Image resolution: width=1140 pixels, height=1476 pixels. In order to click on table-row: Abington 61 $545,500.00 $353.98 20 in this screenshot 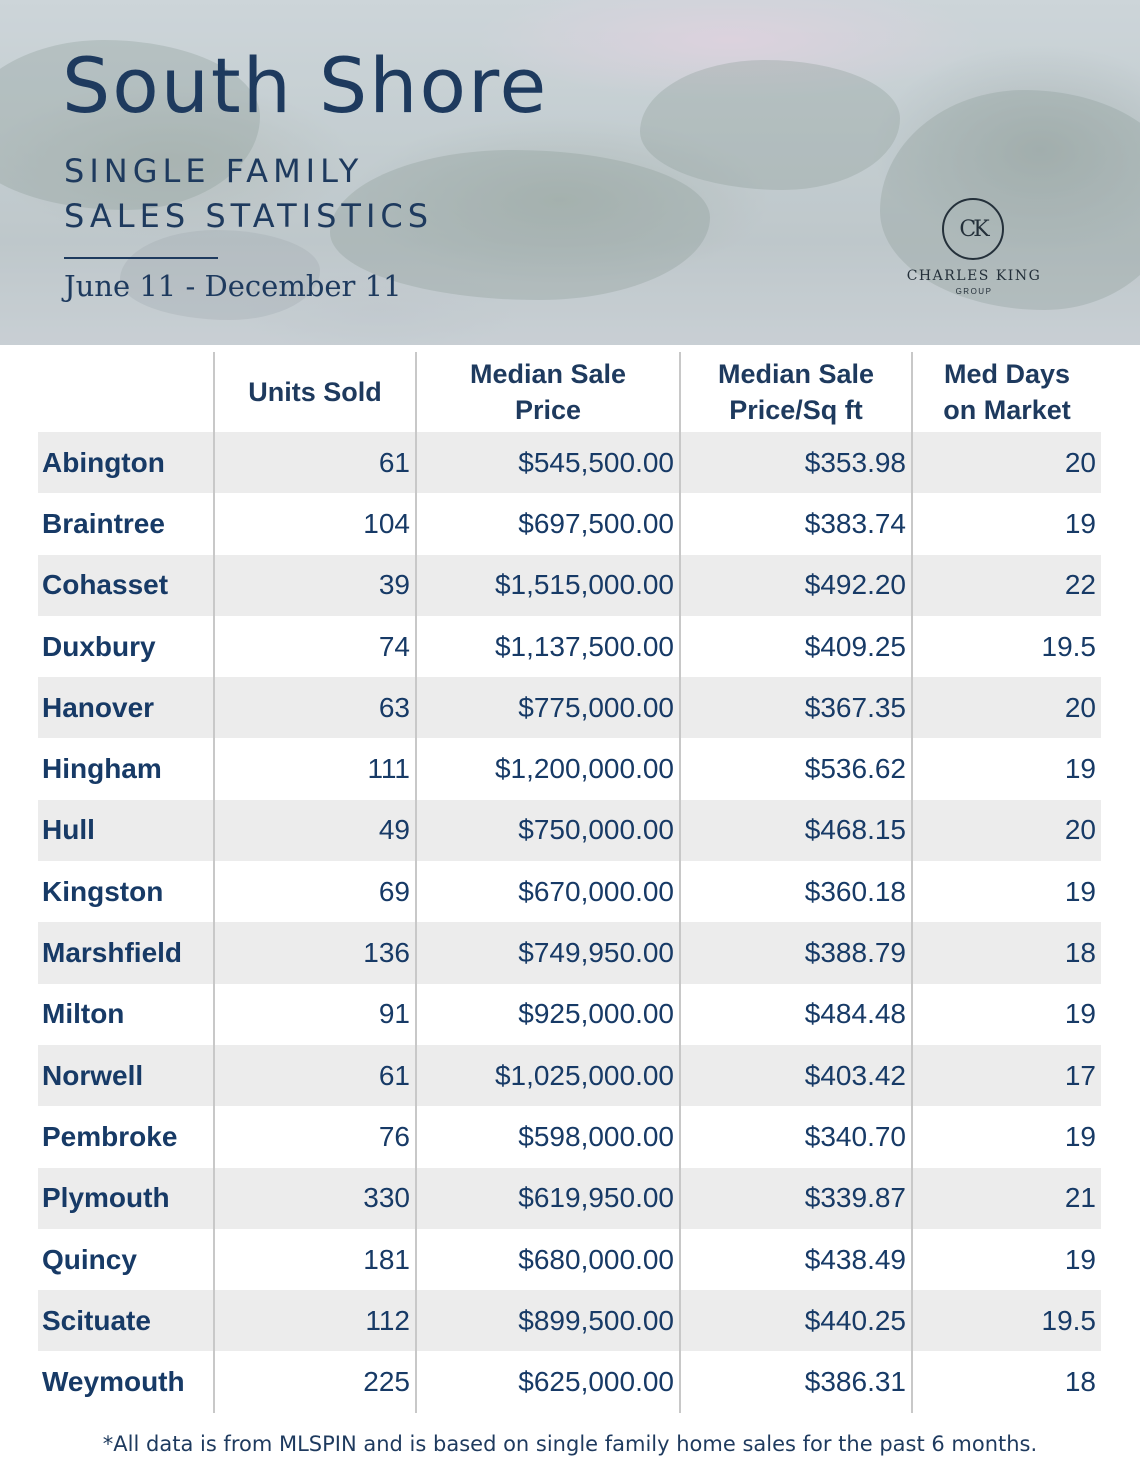, I will do `click(569, 463)`.